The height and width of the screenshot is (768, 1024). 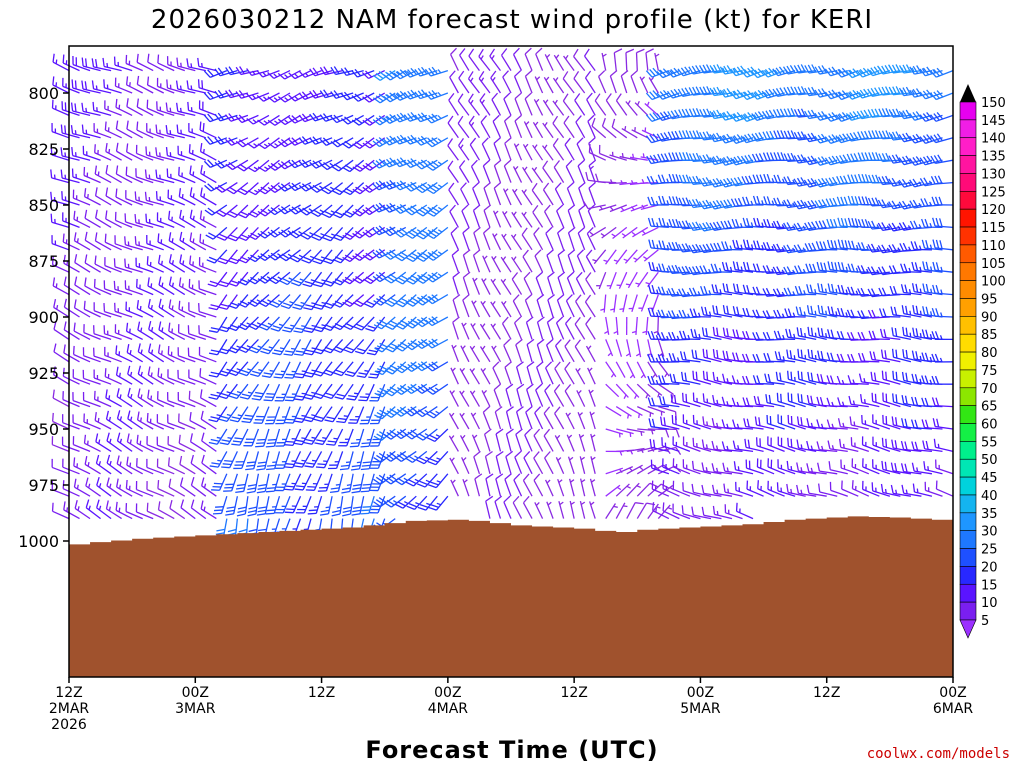 I want to click on y-tick-label: 1000, so click(x=38, y=541).